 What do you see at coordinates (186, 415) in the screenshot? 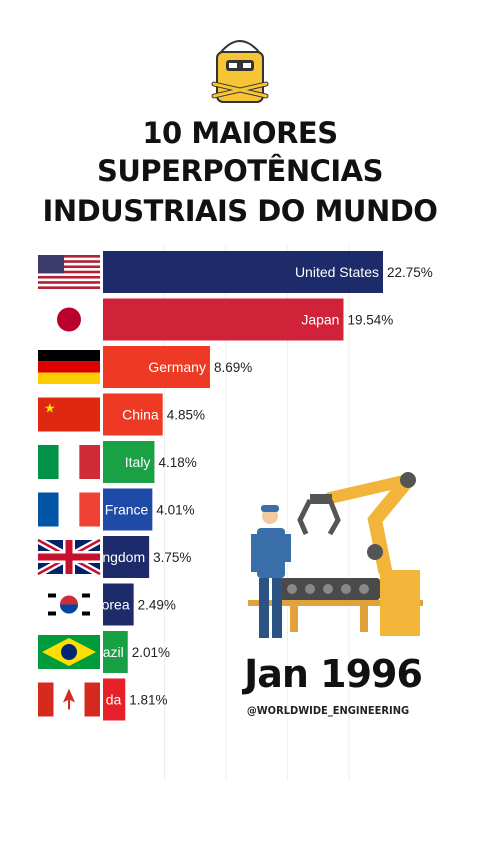
I see `bar-value-label-4: 4.85%` at bounding box center [186, 415].